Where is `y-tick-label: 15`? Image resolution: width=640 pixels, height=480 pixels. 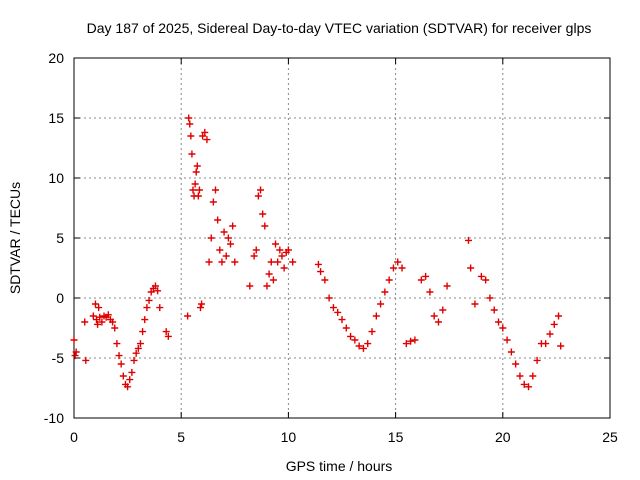 y-tick-label: 15 is located at coordinates (56, 118).